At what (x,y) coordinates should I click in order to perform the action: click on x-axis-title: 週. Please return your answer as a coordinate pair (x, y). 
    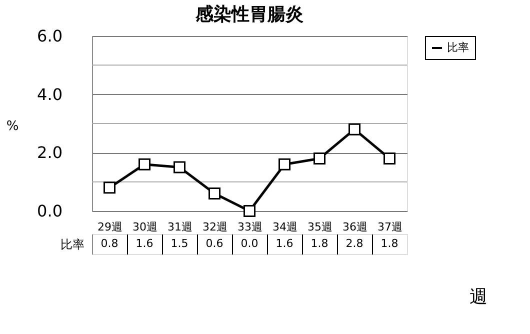
    Looking at the image, I should click on (479, 297).